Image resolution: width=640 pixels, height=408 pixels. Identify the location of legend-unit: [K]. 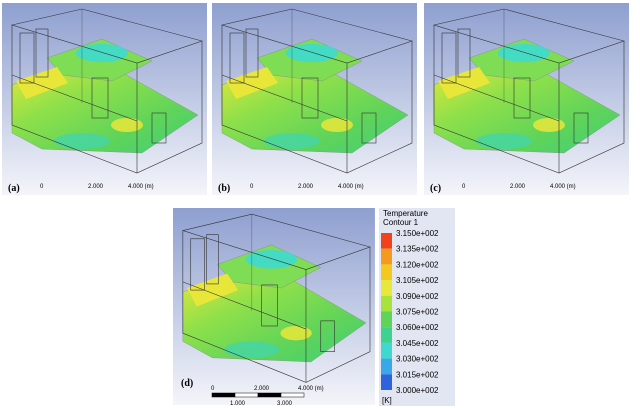
(387, 400).